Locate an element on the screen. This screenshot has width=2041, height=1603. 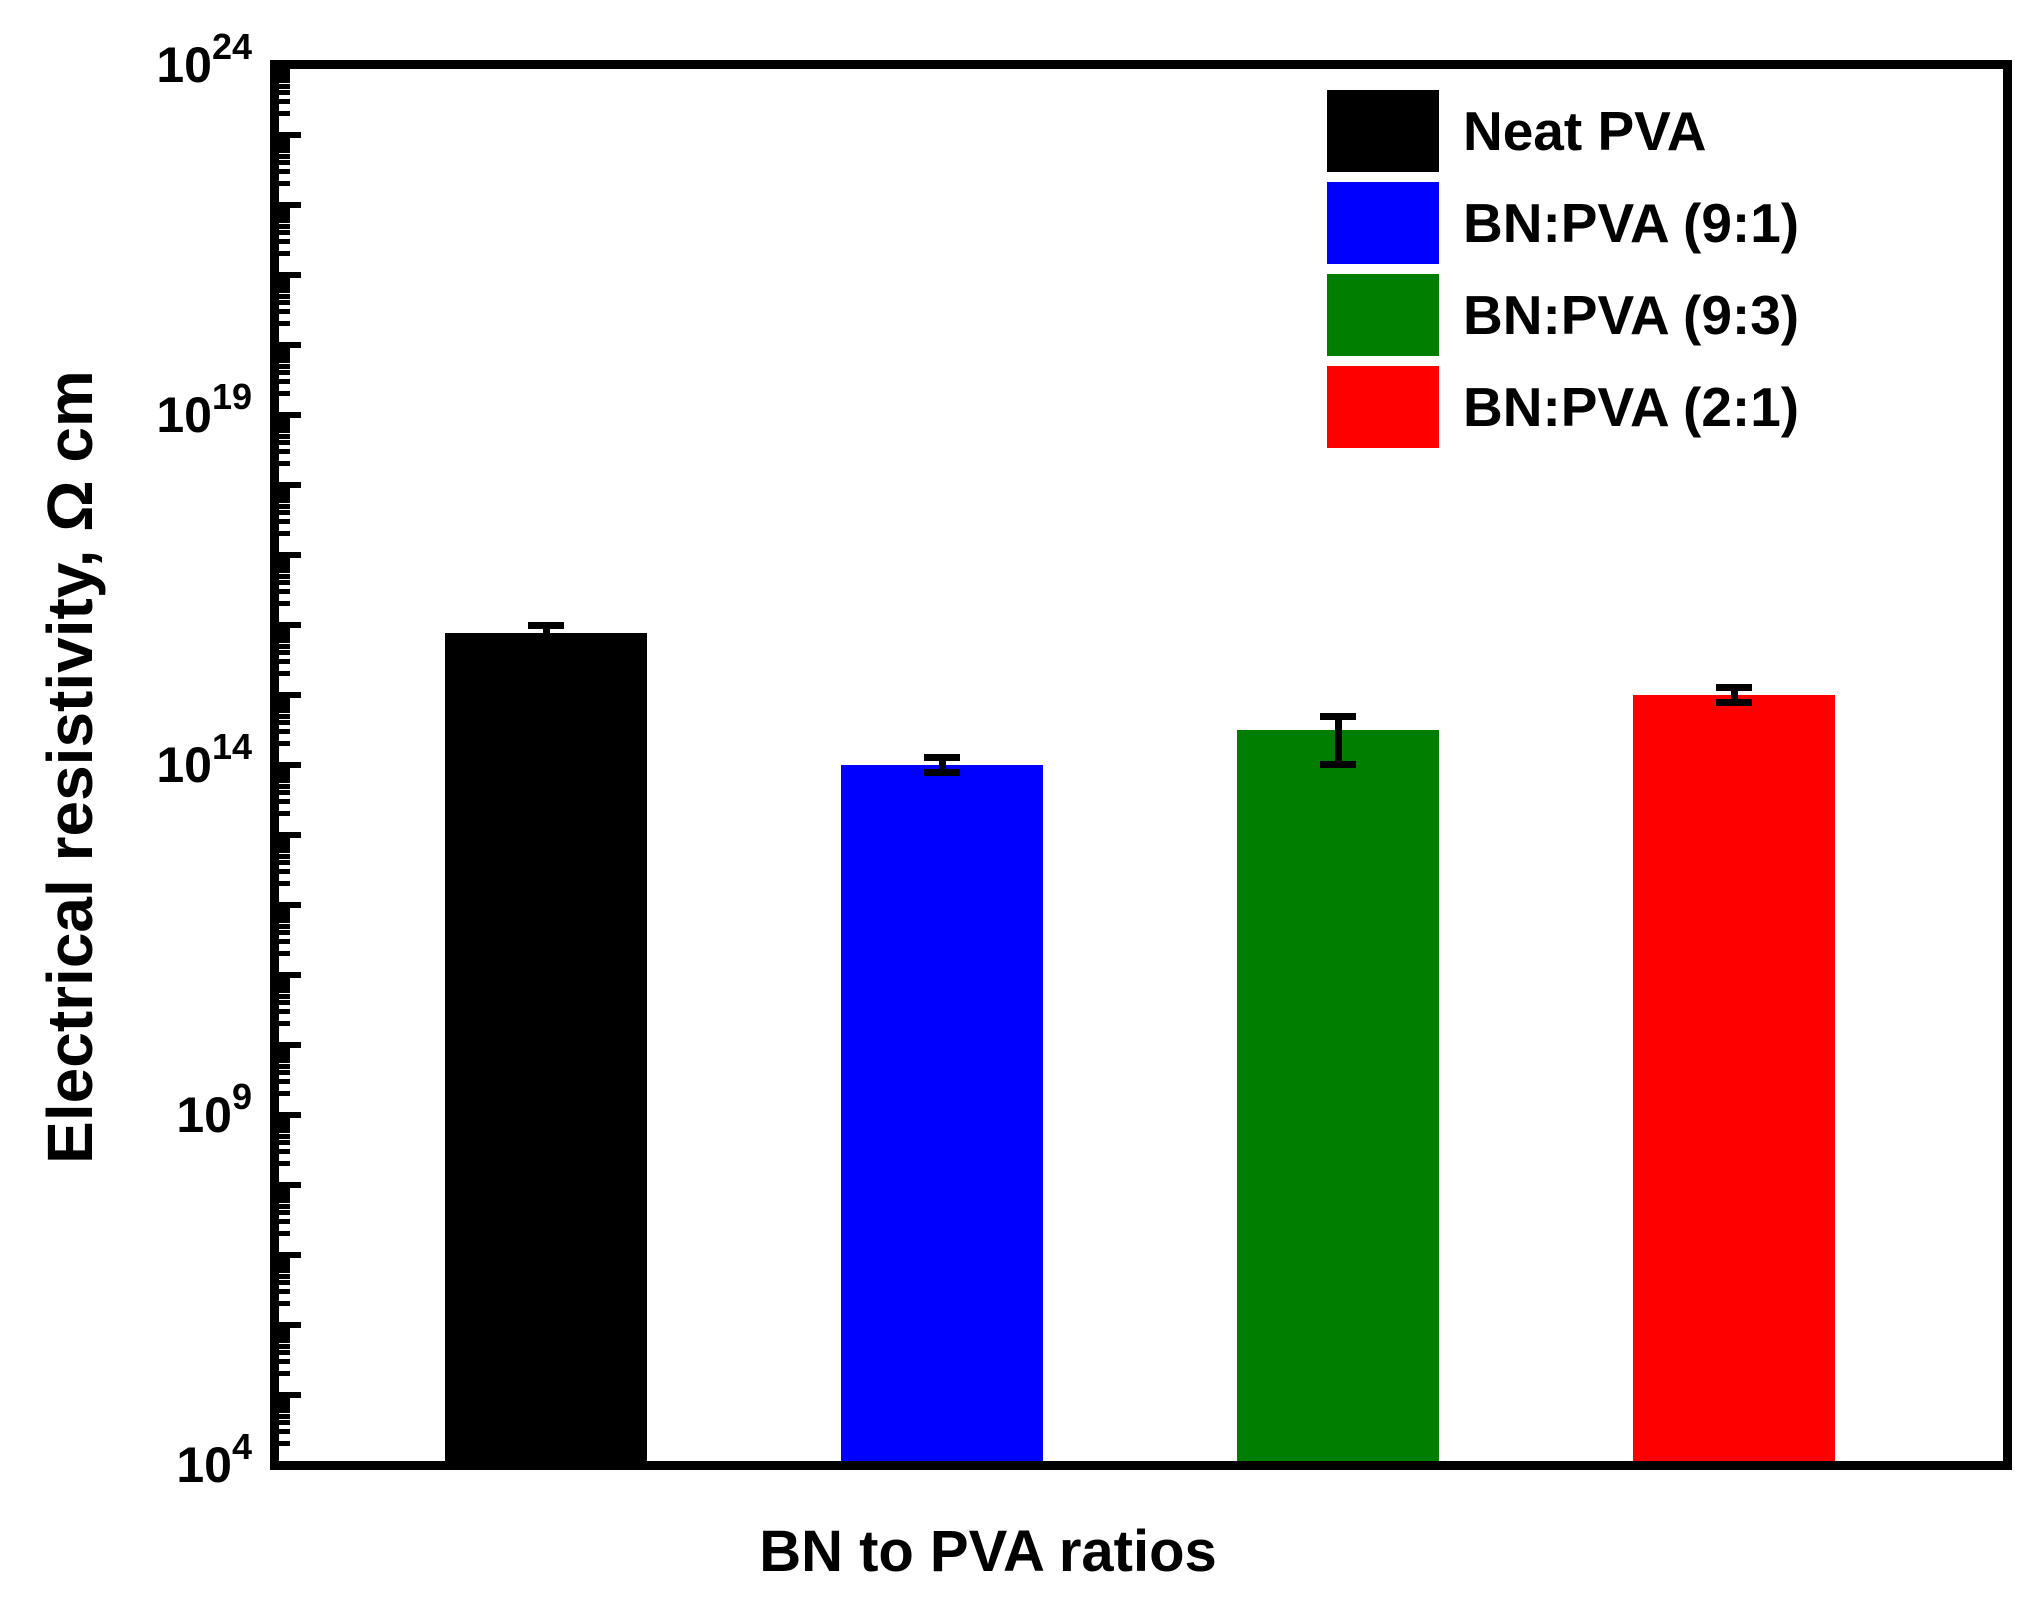
y-tick-minor-2e18 is located at coordinates (284, 464).